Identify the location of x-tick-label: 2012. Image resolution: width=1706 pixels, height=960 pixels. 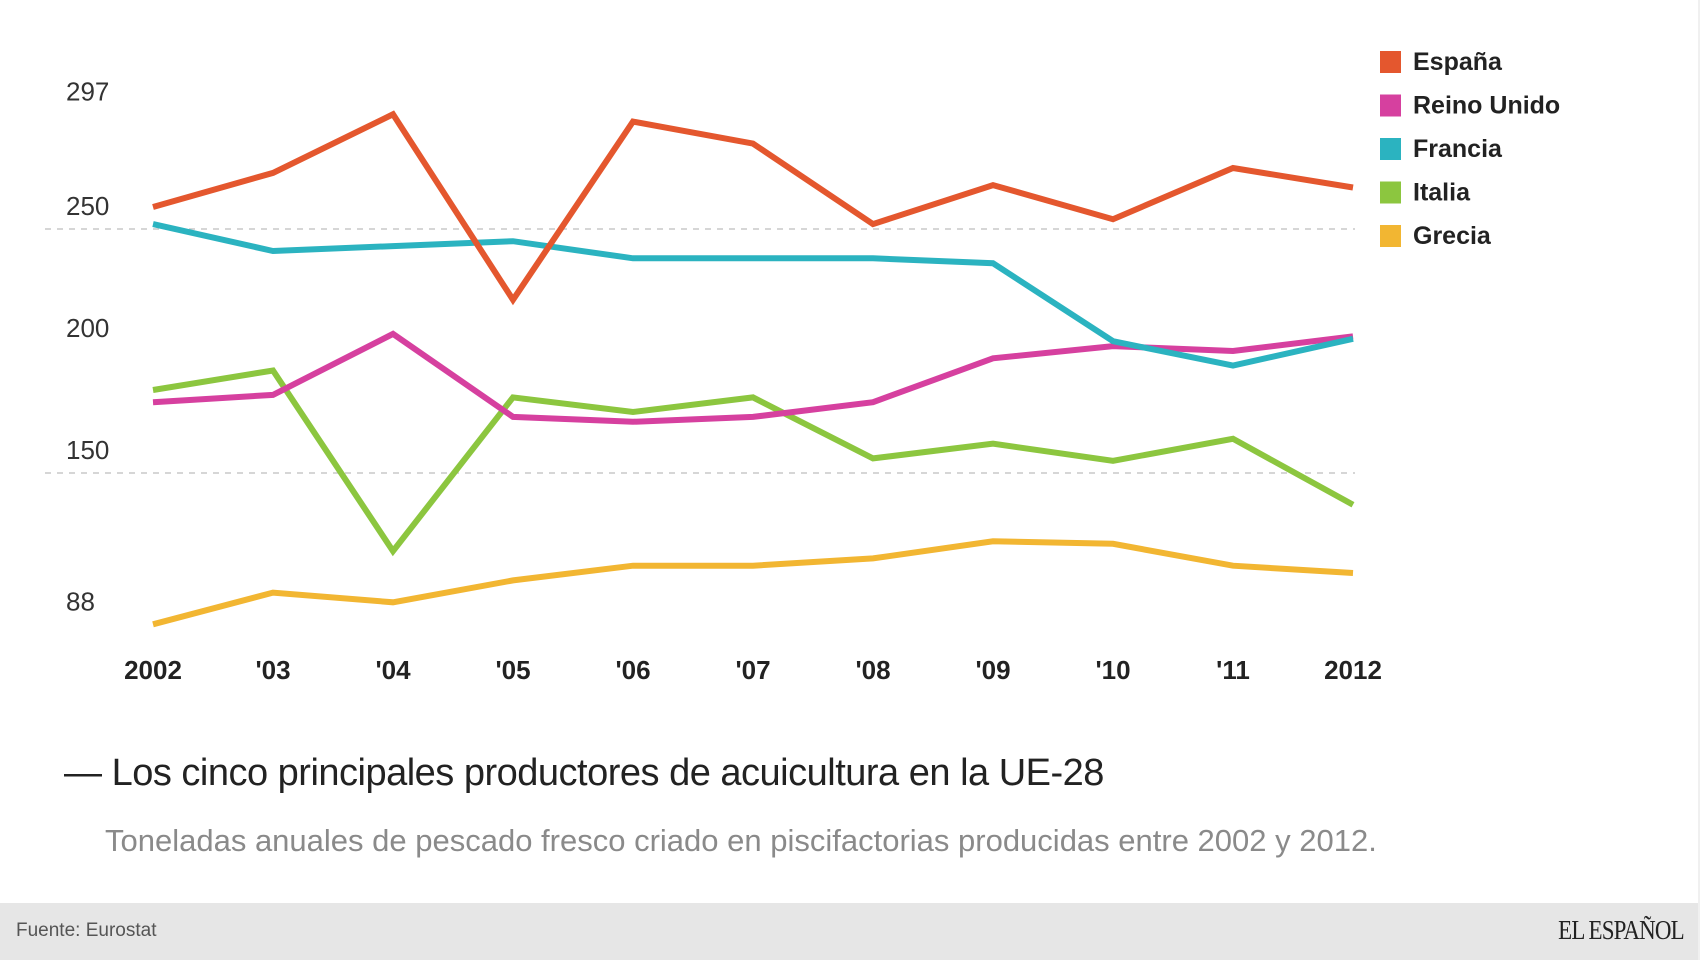
(1353, 670).